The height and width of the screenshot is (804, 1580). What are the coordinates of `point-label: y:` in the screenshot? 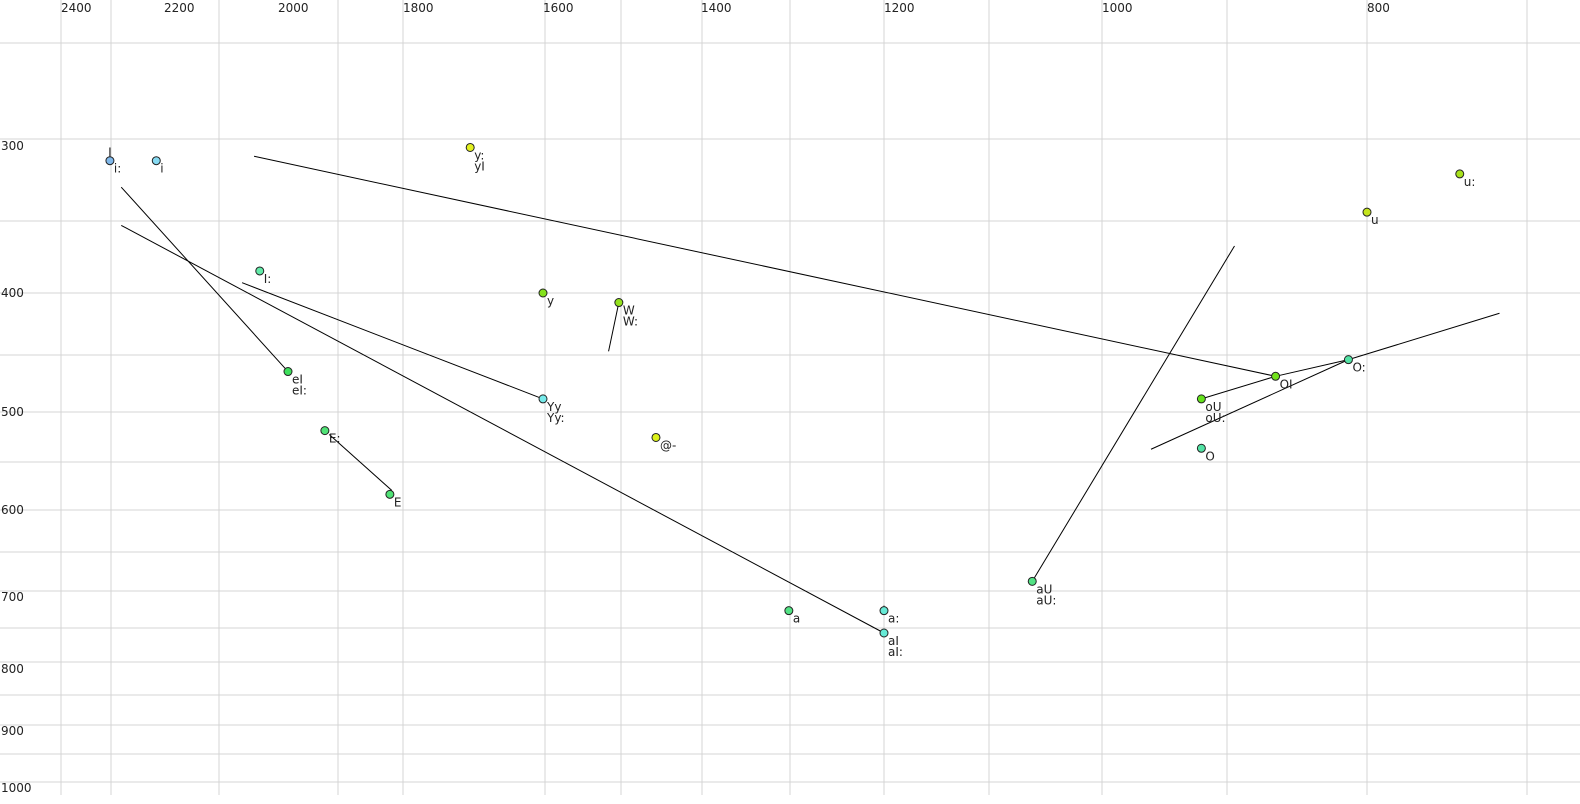 It's located at (479, 155).